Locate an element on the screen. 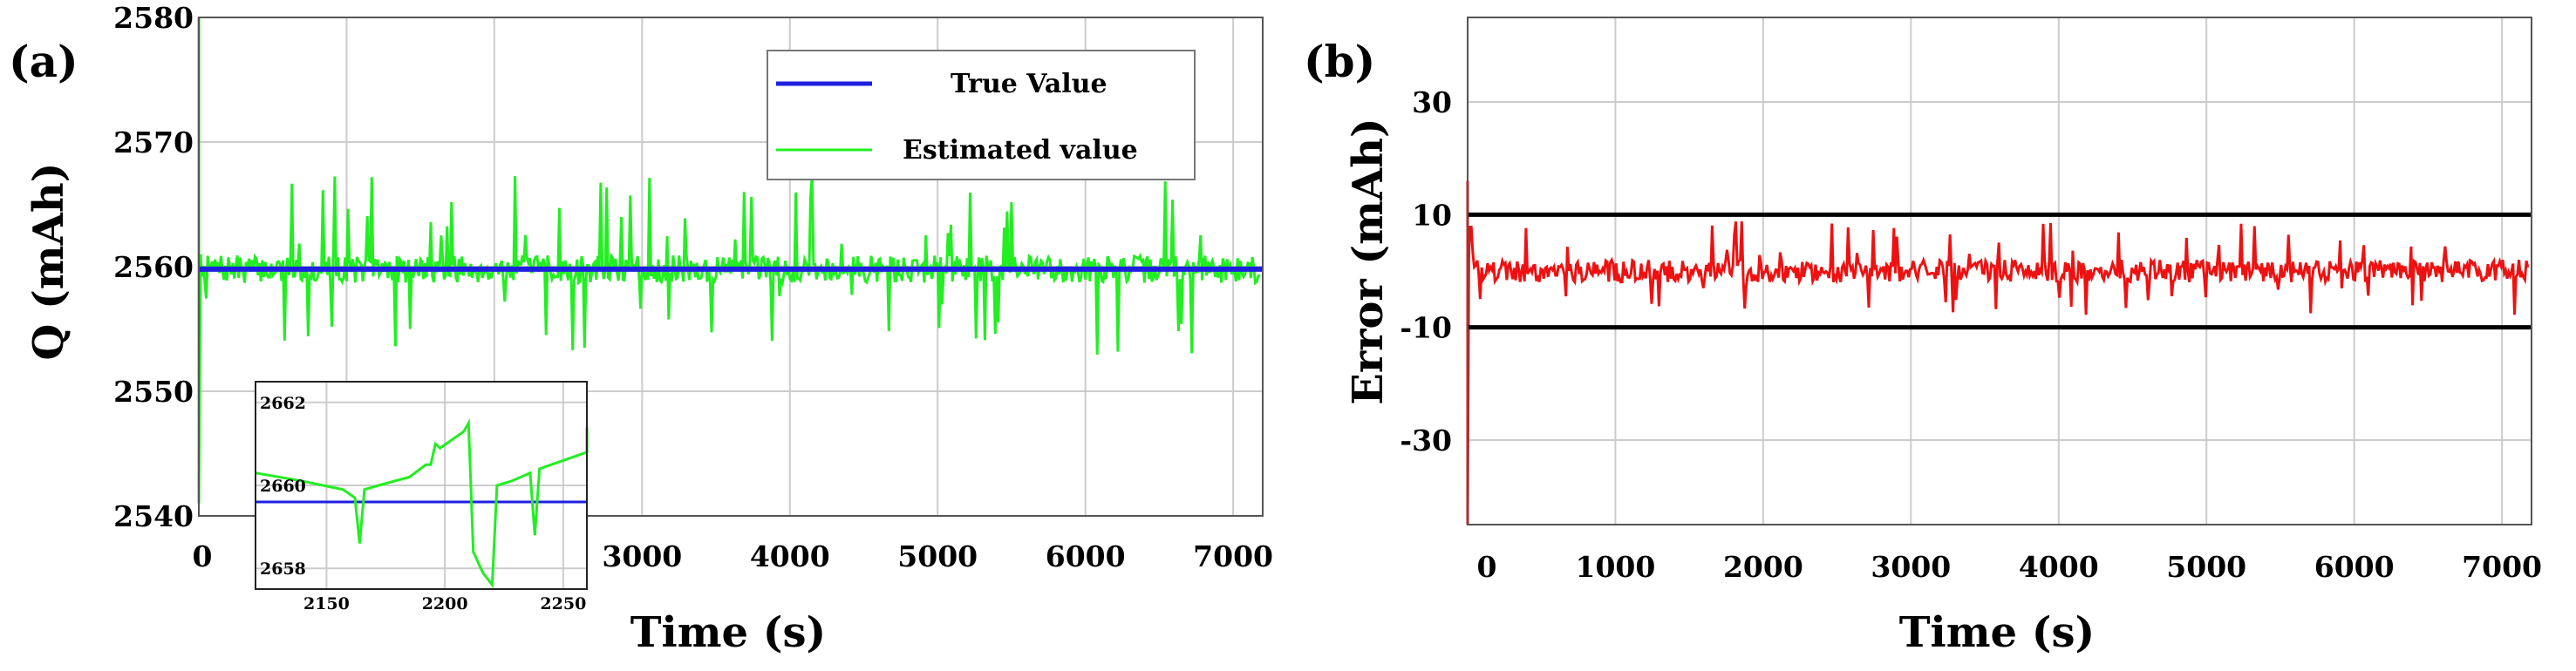  inset-xtick-label: 2200 is located at coordinates (445, 603).